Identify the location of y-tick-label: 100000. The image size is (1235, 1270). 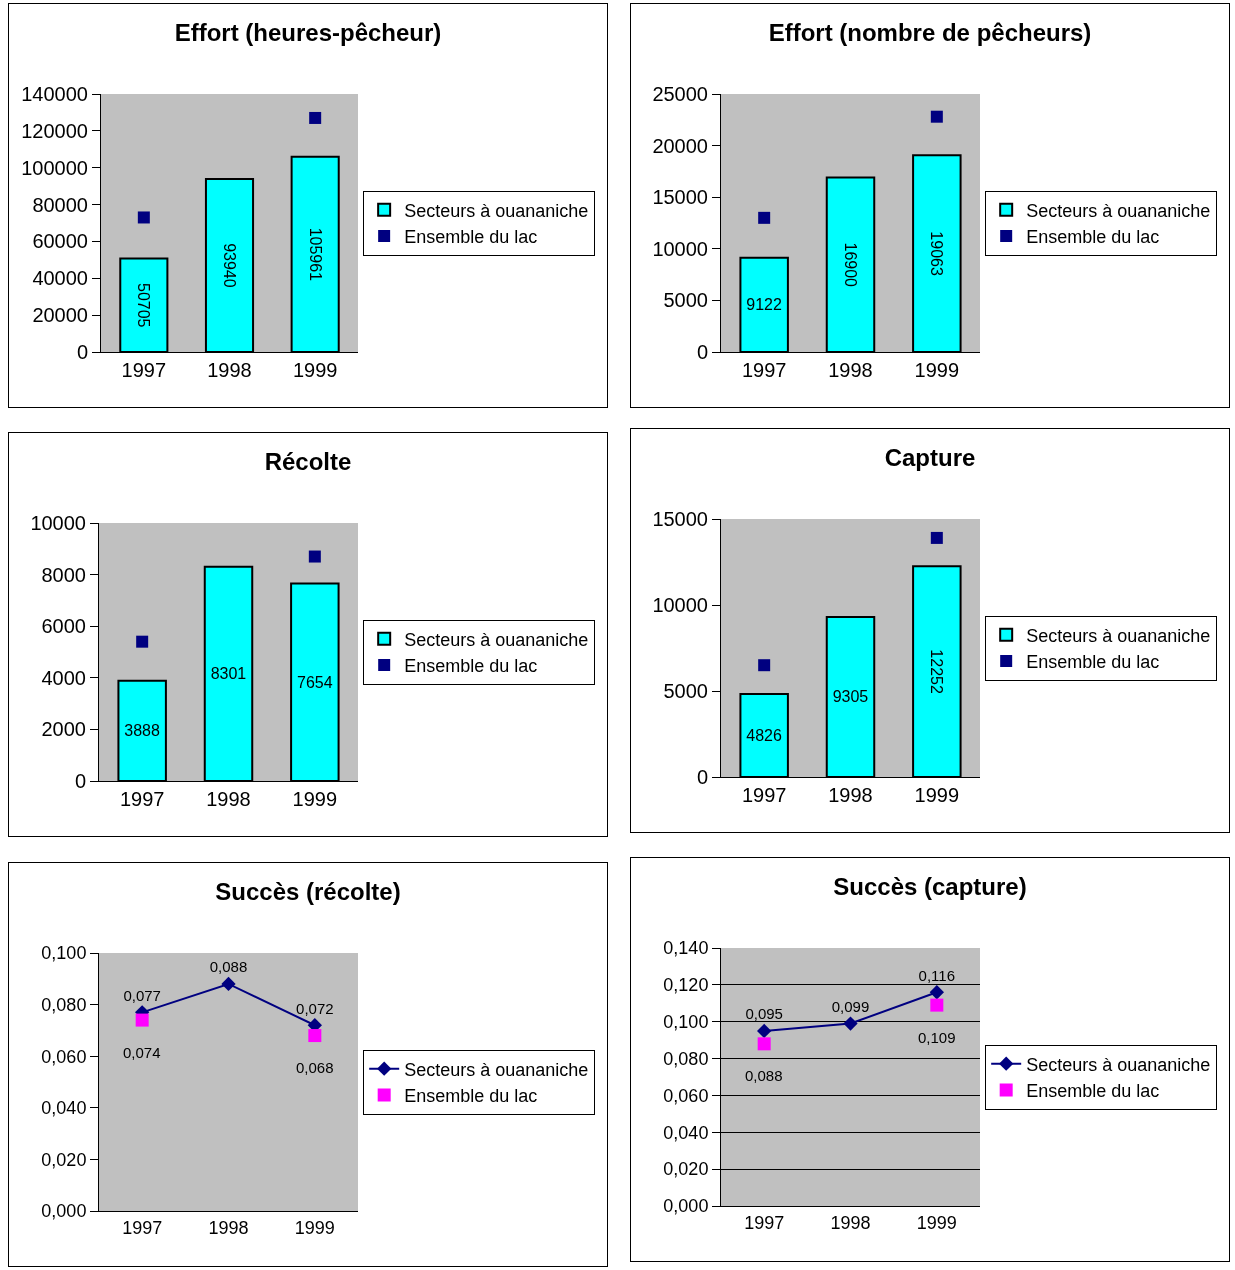
(54, 167).